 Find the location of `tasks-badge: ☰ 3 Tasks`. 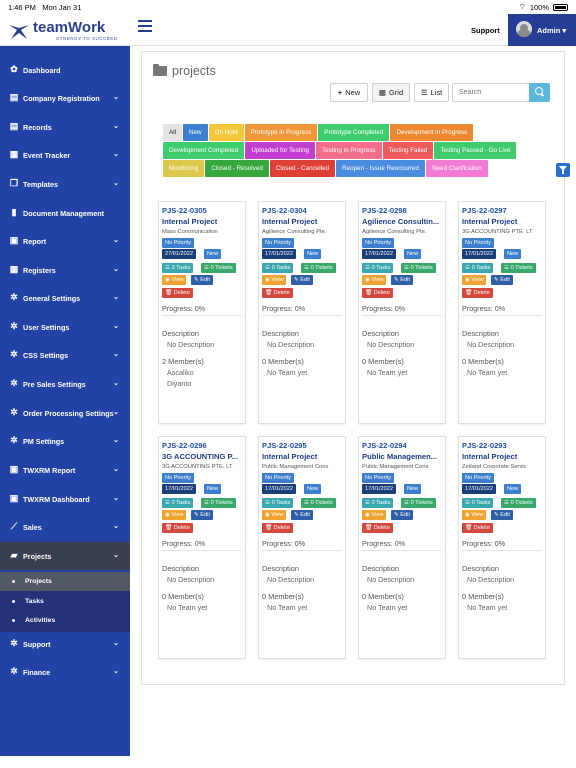

tasks-badge: ☰ 3 Tasks is located at coordinates (178, 268).